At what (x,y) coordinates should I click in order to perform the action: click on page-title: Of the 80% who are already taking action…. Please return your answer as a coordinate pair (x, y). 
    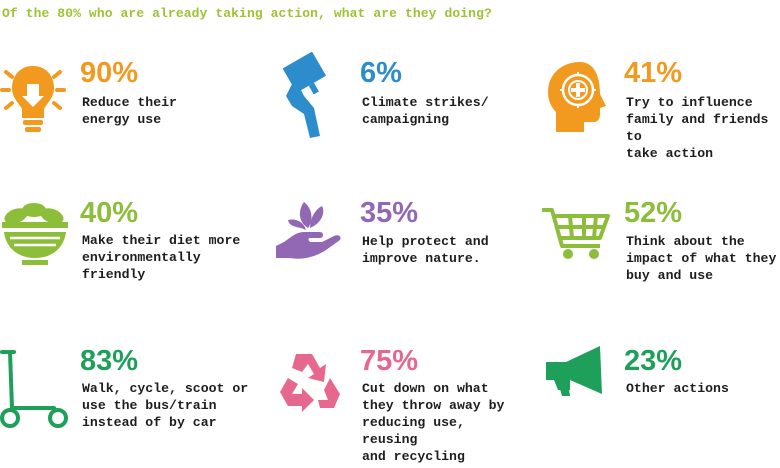
    Looking at the image, I should click on (247, 13).